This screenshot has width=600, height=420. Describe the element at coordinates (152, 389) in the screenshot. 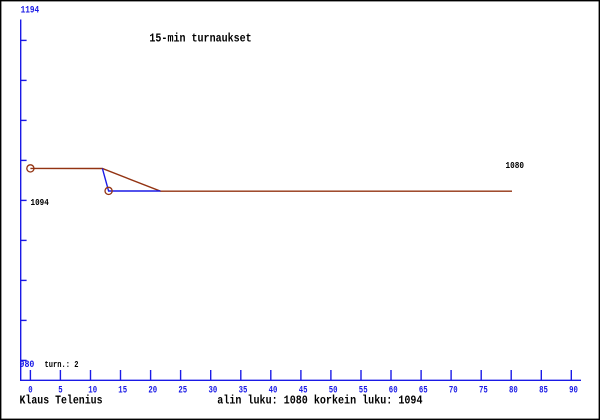

I see `svg-text: 20` at that location.